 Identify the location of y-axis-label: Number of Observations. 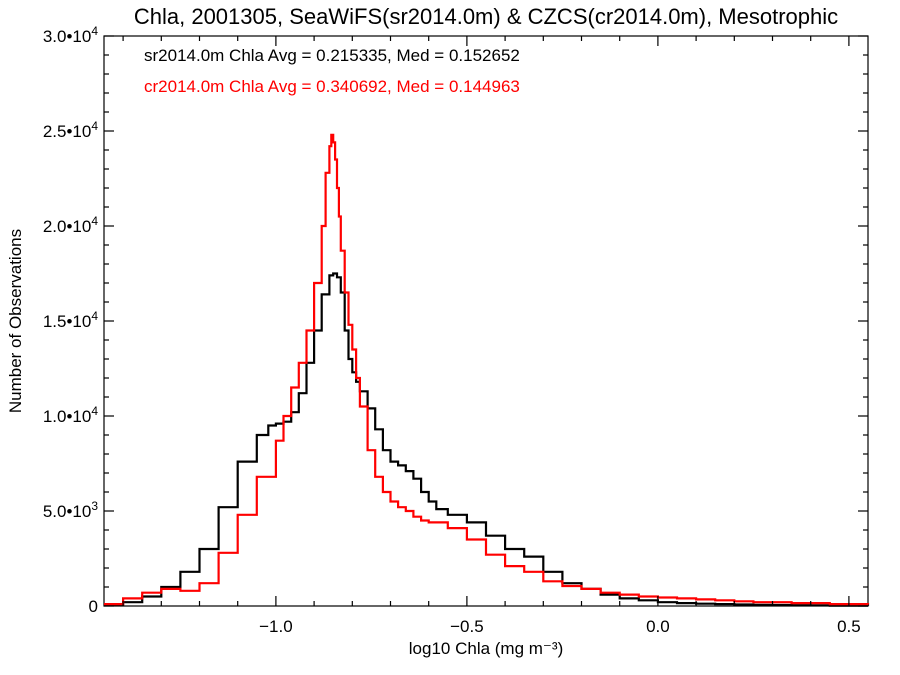
(15, 321).